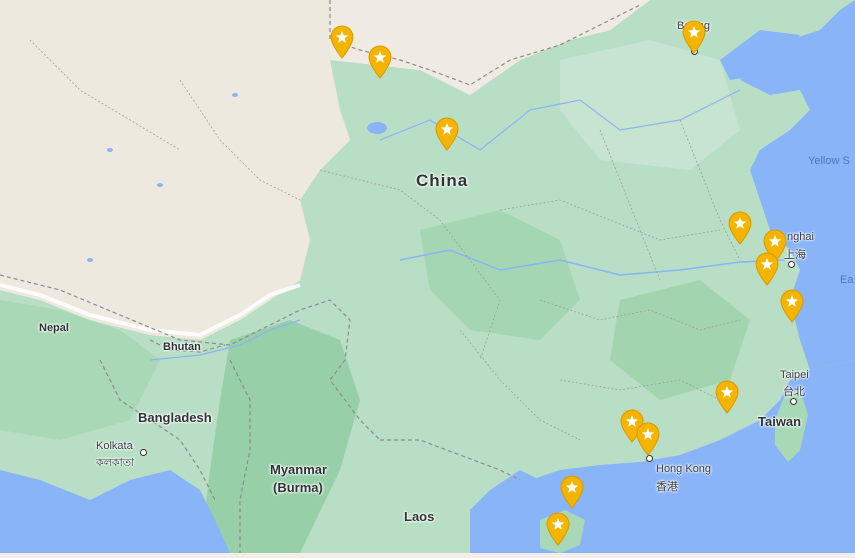 The width and height of the screenshot is (855, 558). Describe the element at coordinates (667, 487) in the screenshot. I see `label-hong-kong-local: 香港` at that location.